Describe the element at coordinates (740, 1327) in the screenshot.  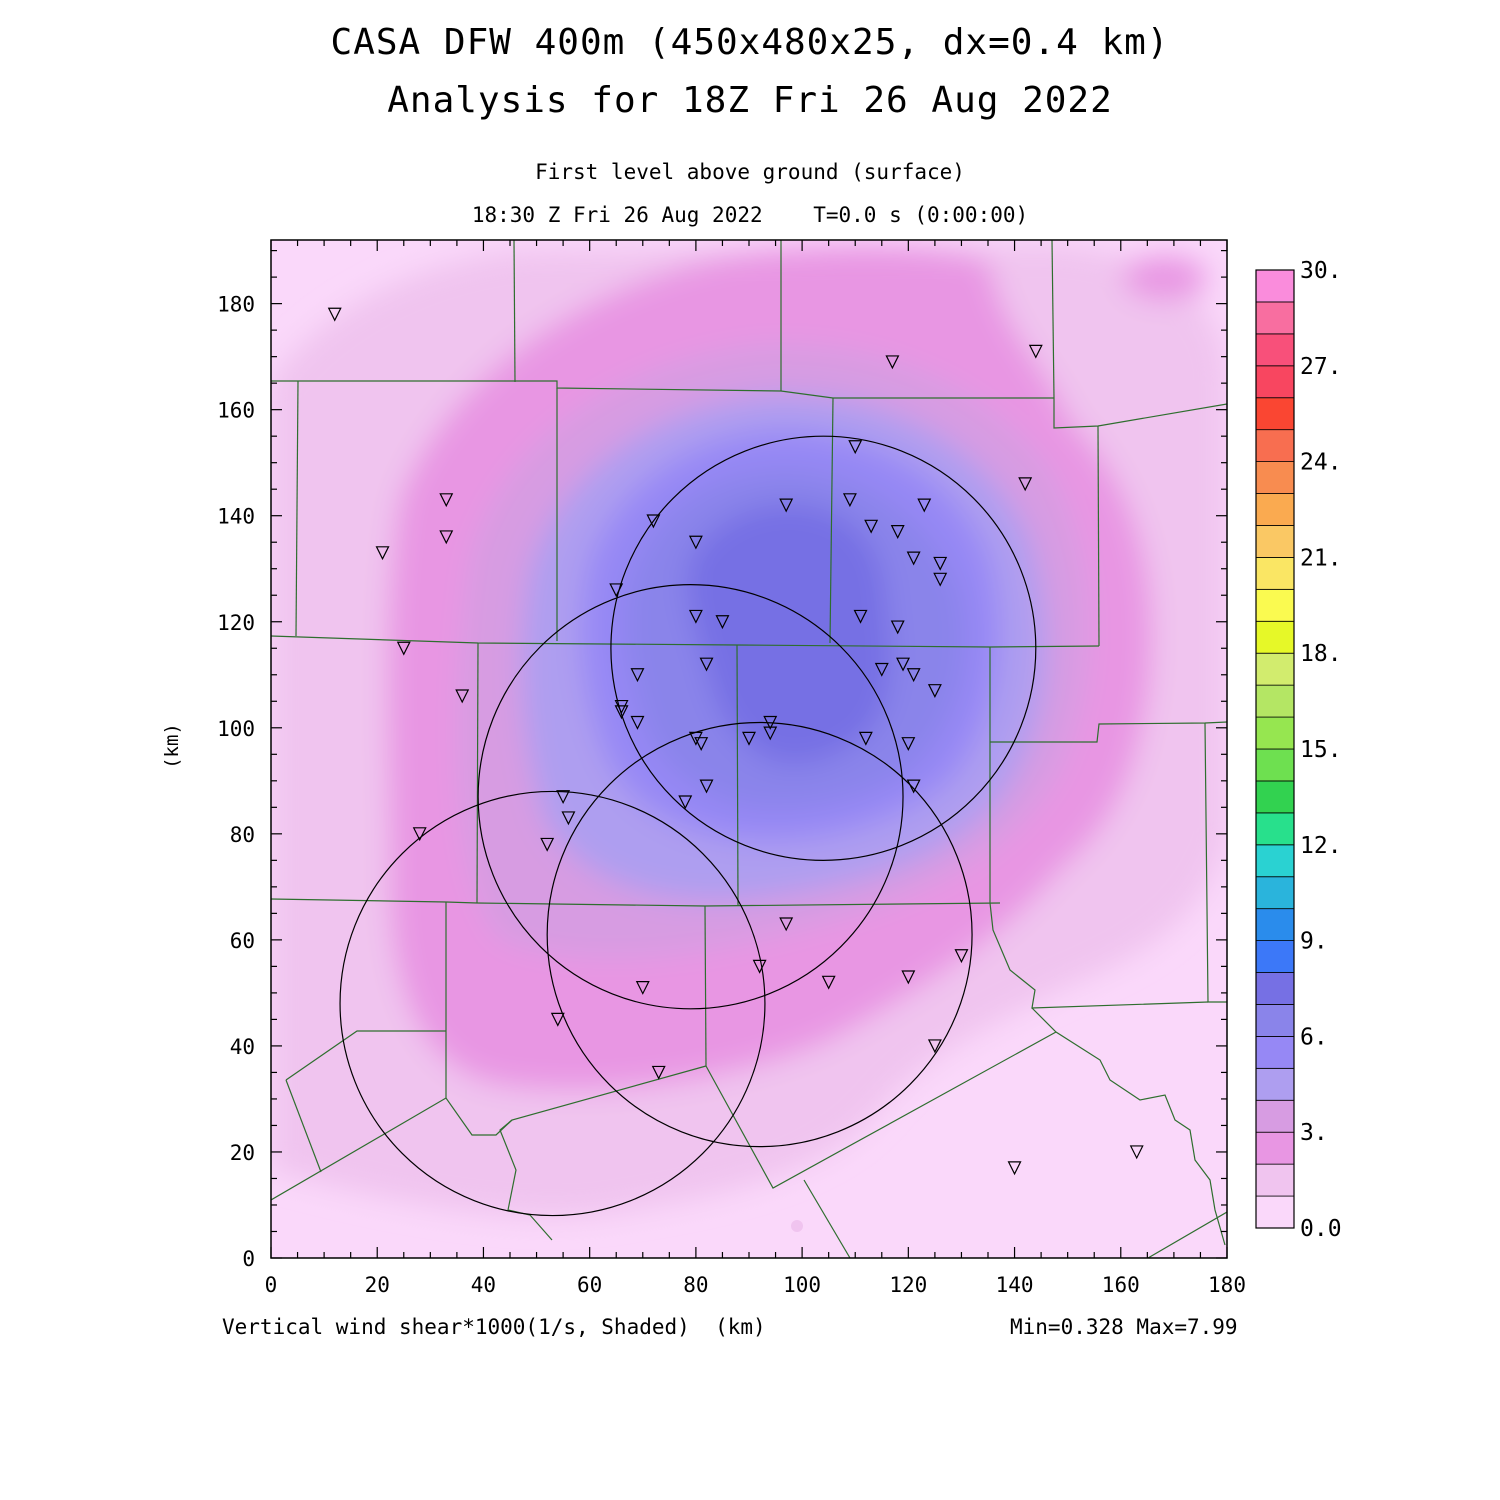
I see `x-unit-label: (km)` at that location.